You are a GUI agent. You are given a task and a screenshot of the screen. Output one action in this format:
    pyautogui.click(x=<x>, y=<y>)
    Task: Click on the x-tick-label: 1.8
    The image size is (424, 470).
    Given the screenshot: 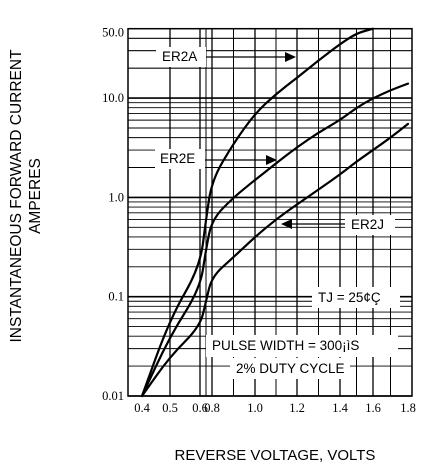 What is the action you would take?
    pyautogui.click(x=408, y=408)
    